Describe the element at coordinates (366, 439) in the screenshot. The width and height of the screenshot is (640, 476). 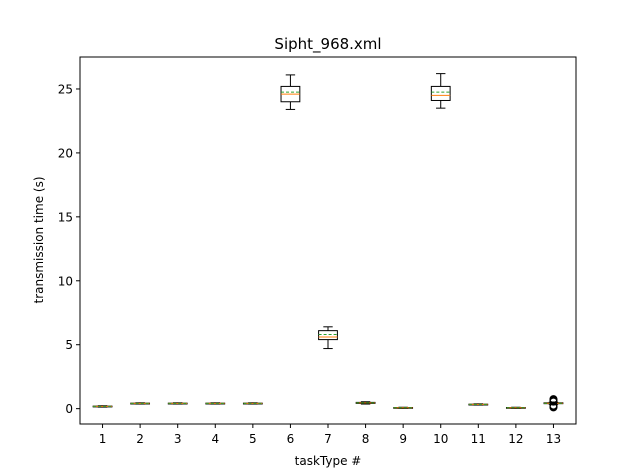
I see `x-tick-label: 8` at that location.